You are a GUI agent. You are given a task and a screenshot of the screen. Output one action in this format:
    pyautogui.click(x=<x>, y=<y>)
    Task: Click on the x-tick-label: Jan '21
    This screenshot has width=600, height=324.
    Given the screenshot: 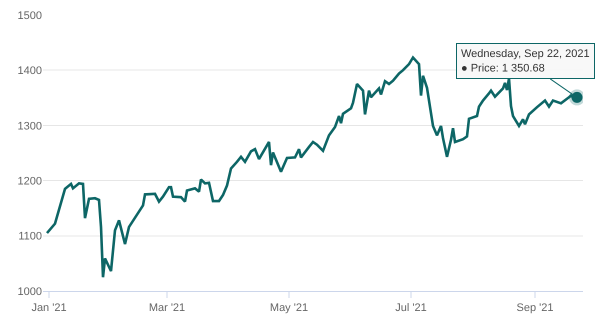 What is the action you would take?
    pyautogui.click(x=49, y=308)
    